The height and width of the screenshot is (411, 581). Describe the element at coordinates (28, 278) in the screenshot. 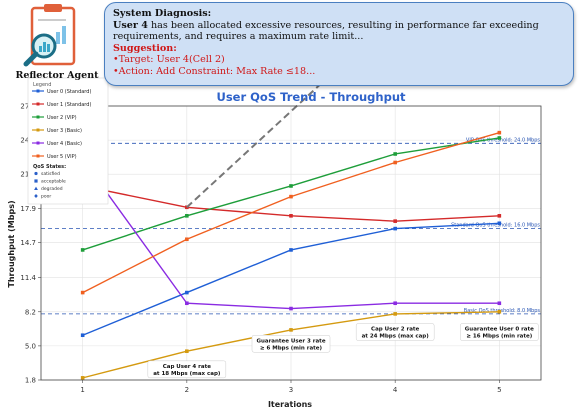

I see `y-tick-label: 11.4` at that location.